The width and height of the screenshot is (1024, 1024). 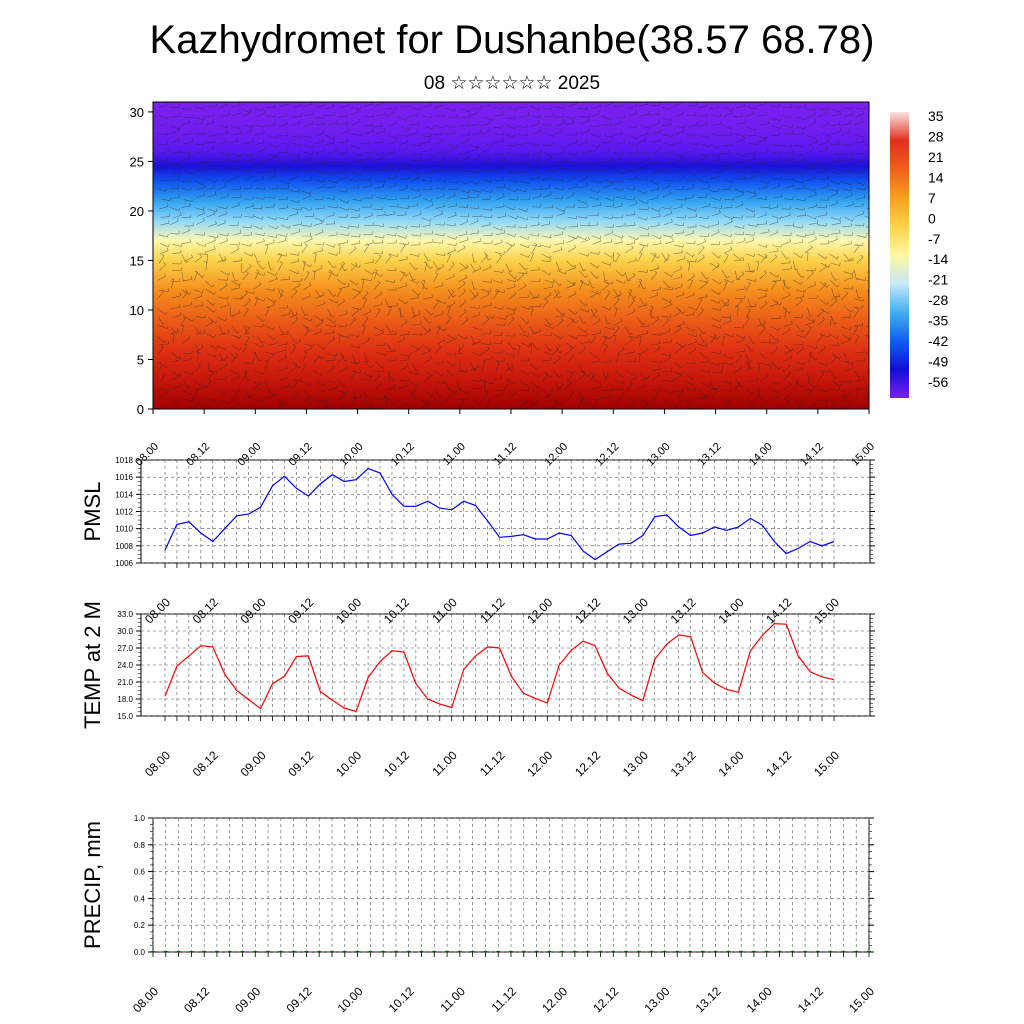 I want to click on panel2-xtick-label: 12.00, so click(x=539, y=763).